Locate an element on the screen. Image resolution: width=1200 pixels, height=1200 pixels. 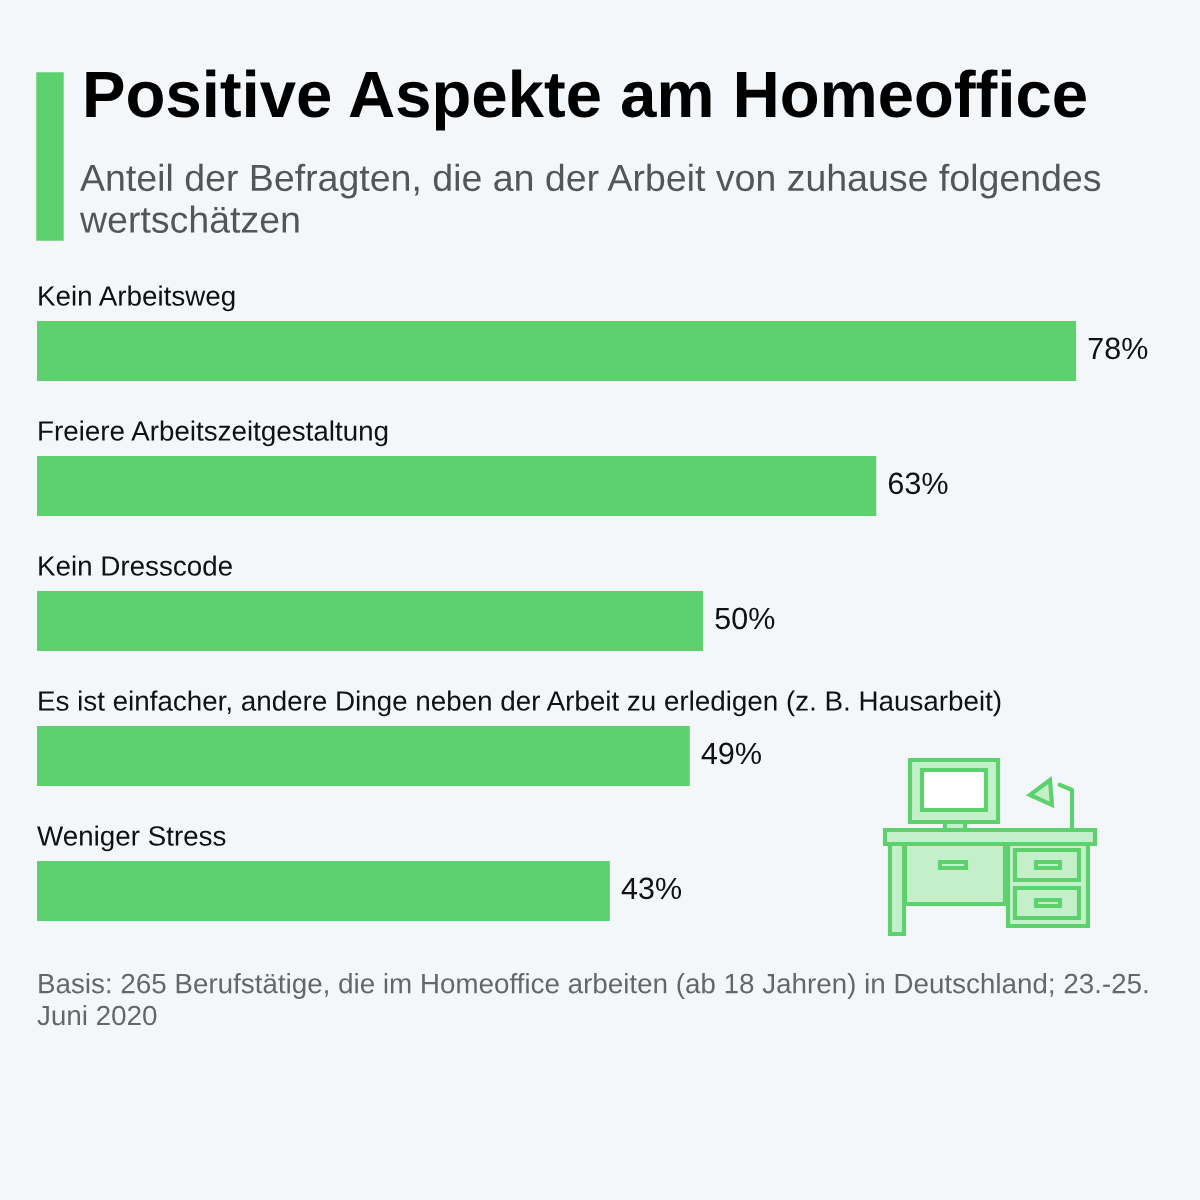
data-label: 63% is located at coordinates (918, 483).